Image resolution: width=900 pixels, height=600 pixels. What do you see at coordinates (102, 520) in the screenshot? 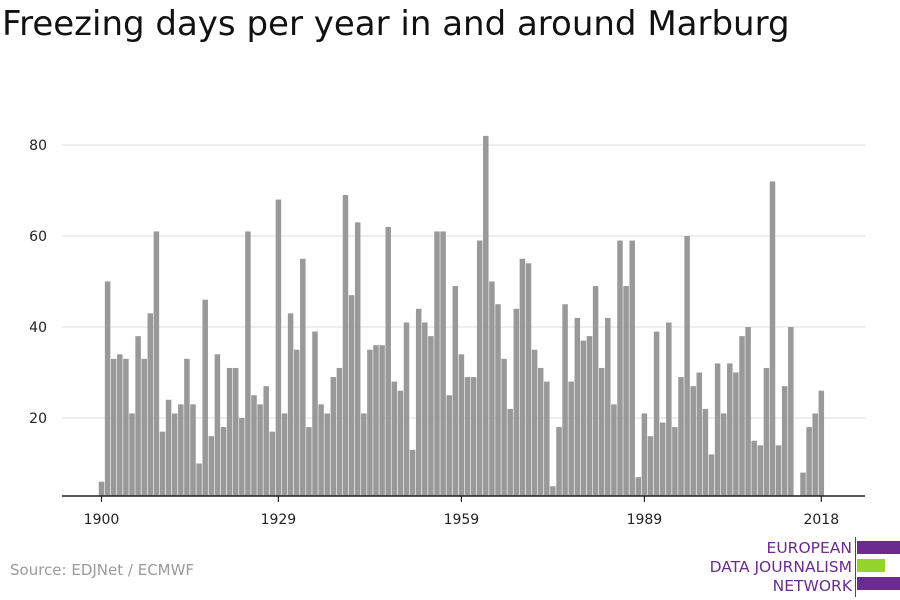
I see `x-tick-label: 1900` at bounding box center [102, 520].